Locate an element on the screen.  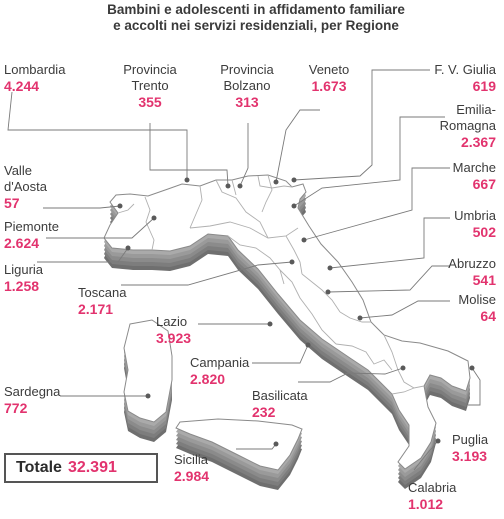
label-liguria: Liguria 1.258 is located at coordinates (23, 278).